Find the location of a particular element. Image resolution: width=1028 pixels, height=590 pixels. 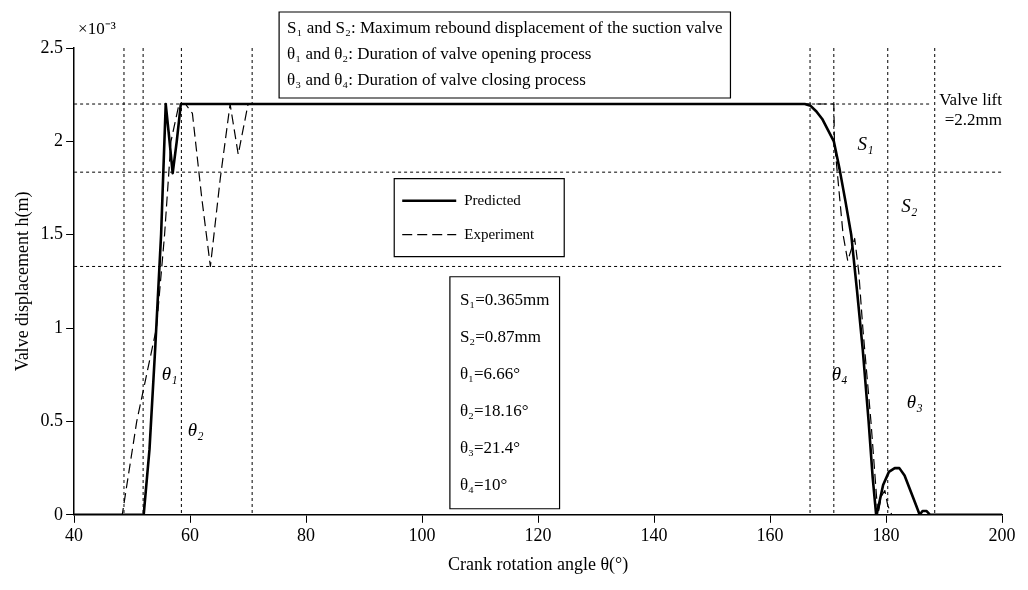

x-tick-label: 80 is located at coordinates (306, 535).